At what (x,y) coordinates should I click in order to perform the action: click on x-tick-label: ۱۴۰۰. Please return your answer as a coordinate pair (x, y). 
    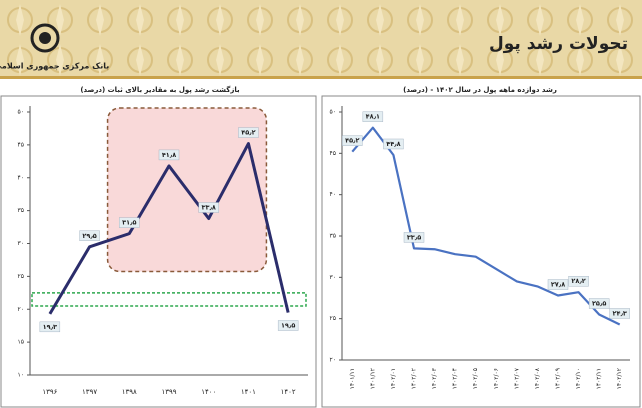
    Looking at the image, I should click on (208, 392).